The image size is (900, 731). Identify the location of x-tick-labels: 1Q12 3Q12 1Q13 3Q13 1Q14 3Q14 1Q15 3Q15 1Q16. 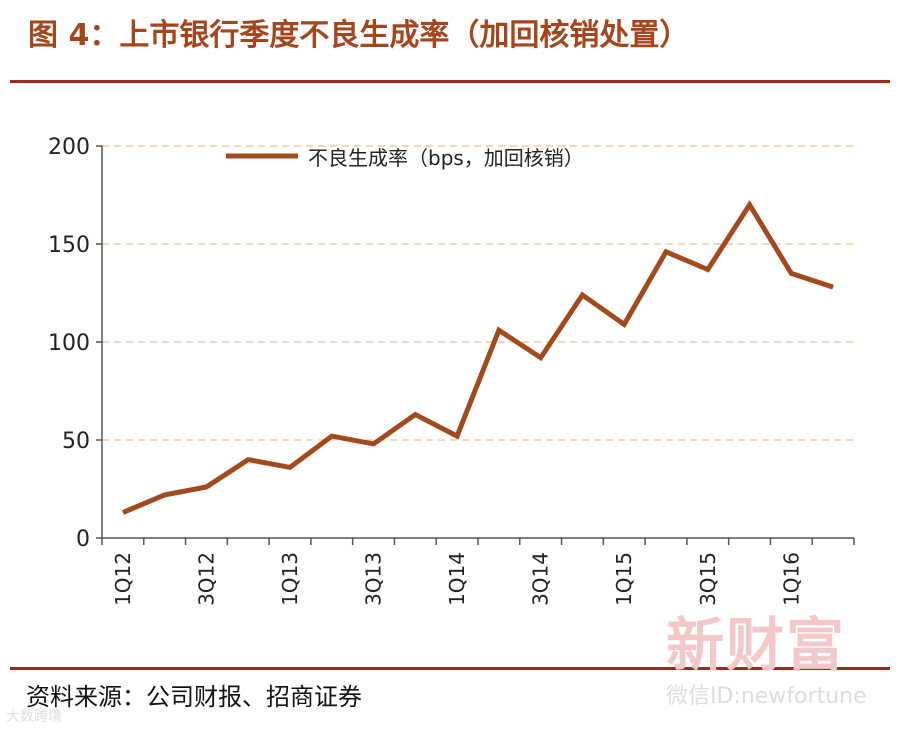
(457, 579).